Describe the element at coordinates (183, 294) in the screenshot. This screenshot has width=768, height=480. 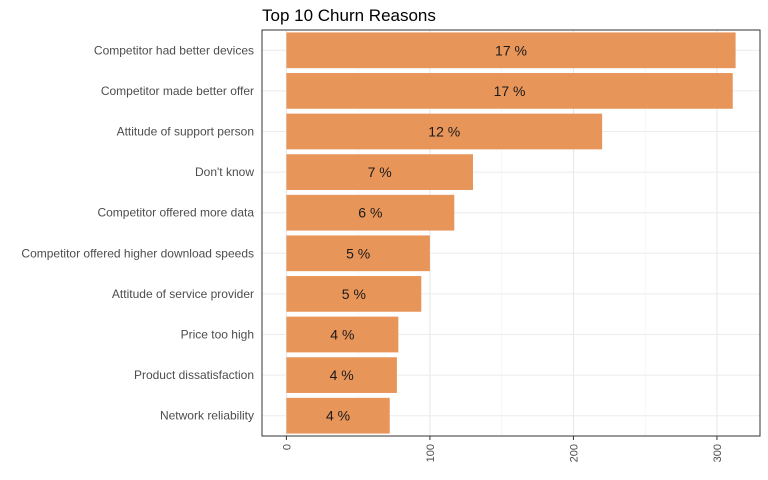
I see `y-tick-label: Attitude of service provider` at that location.